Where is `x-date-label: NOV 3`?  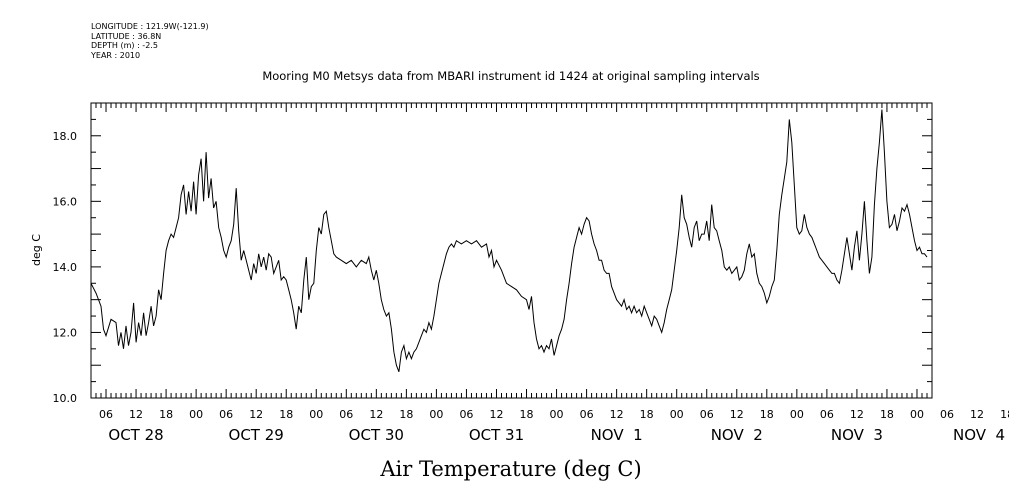 x-date-label: NOV 3 is located at coordinates (857, 435).